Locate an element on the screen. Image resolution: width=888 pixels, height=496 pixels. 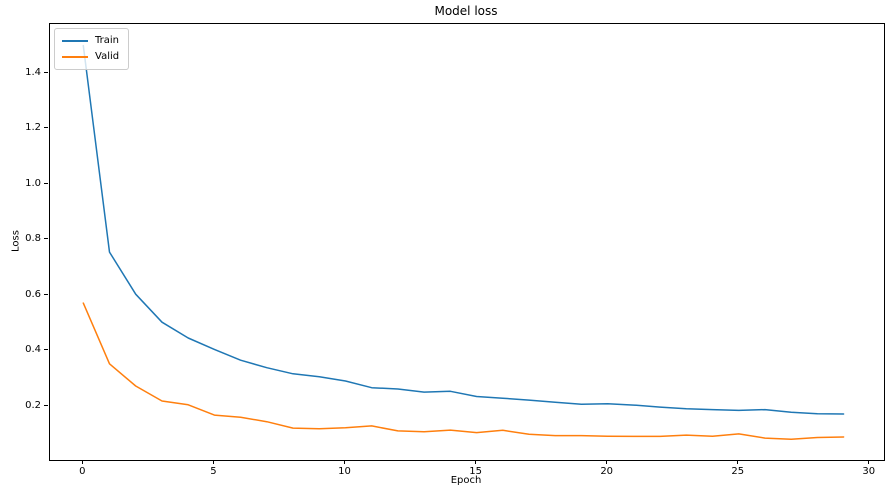
x-tick-label: 20 is located at coordinates (607, 471).